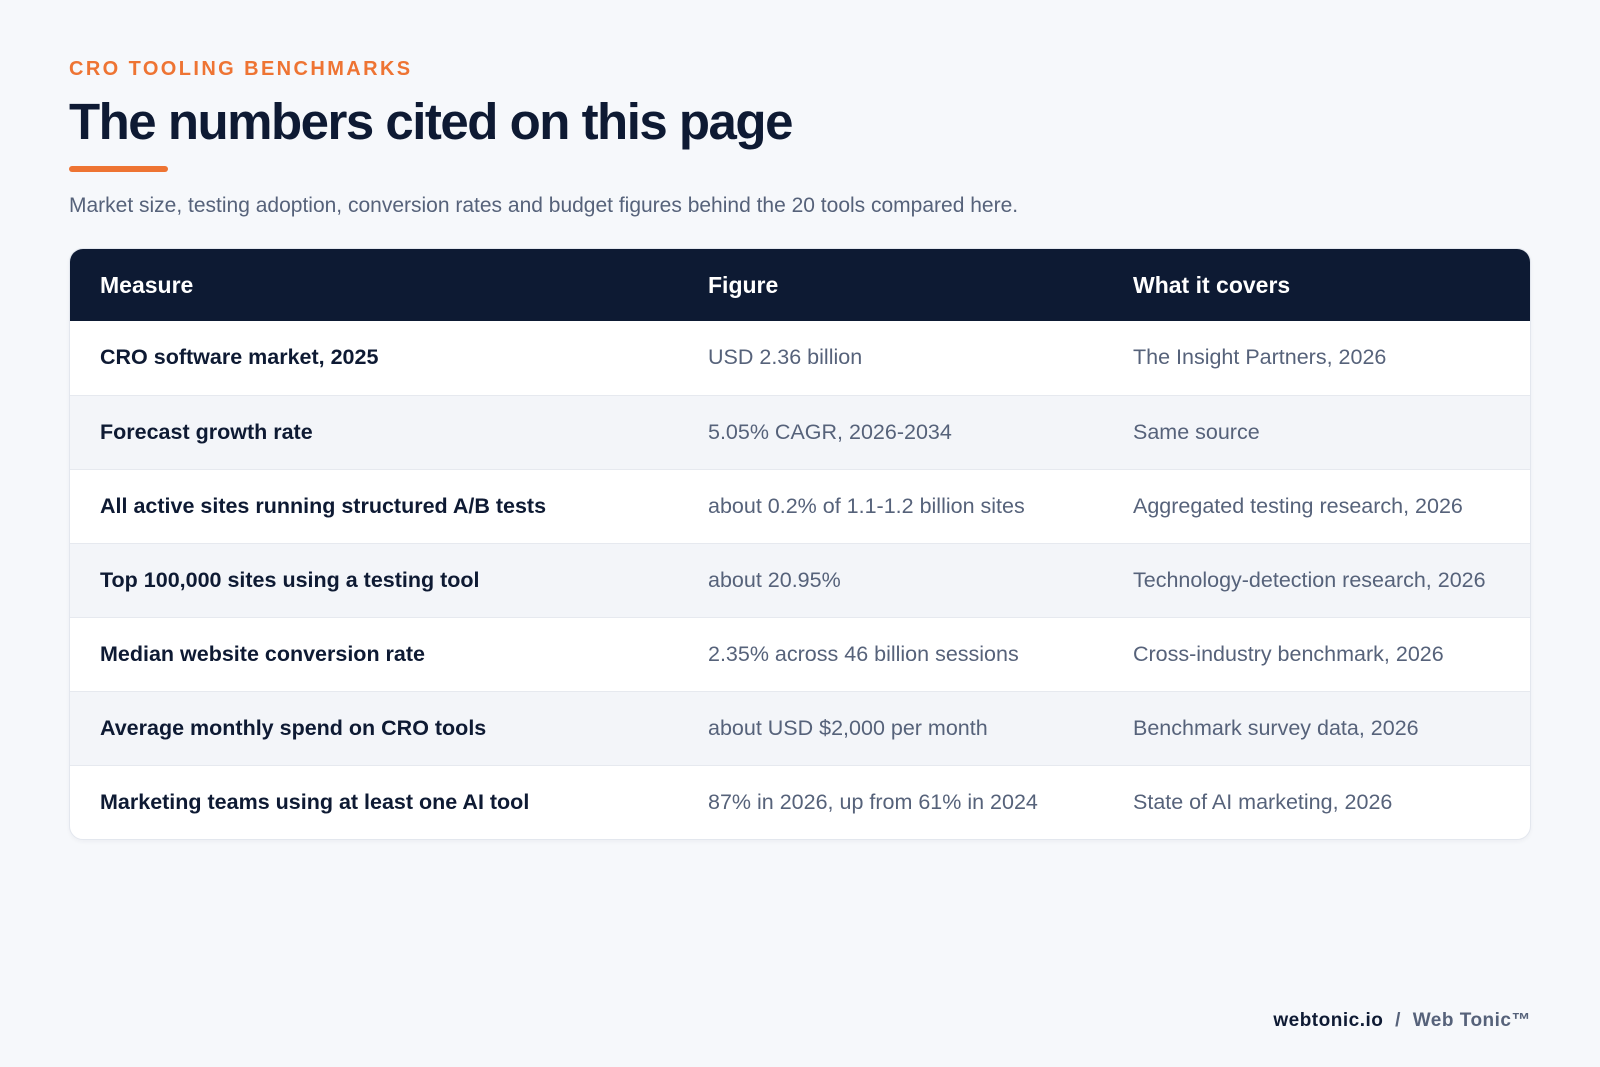 The image size is (1600, 1067). Describe the element at coordinates (866, 505) in the screenshot. I see `cell-figure: about 0.2% of 1.1-1.2 billion sites` at that location.